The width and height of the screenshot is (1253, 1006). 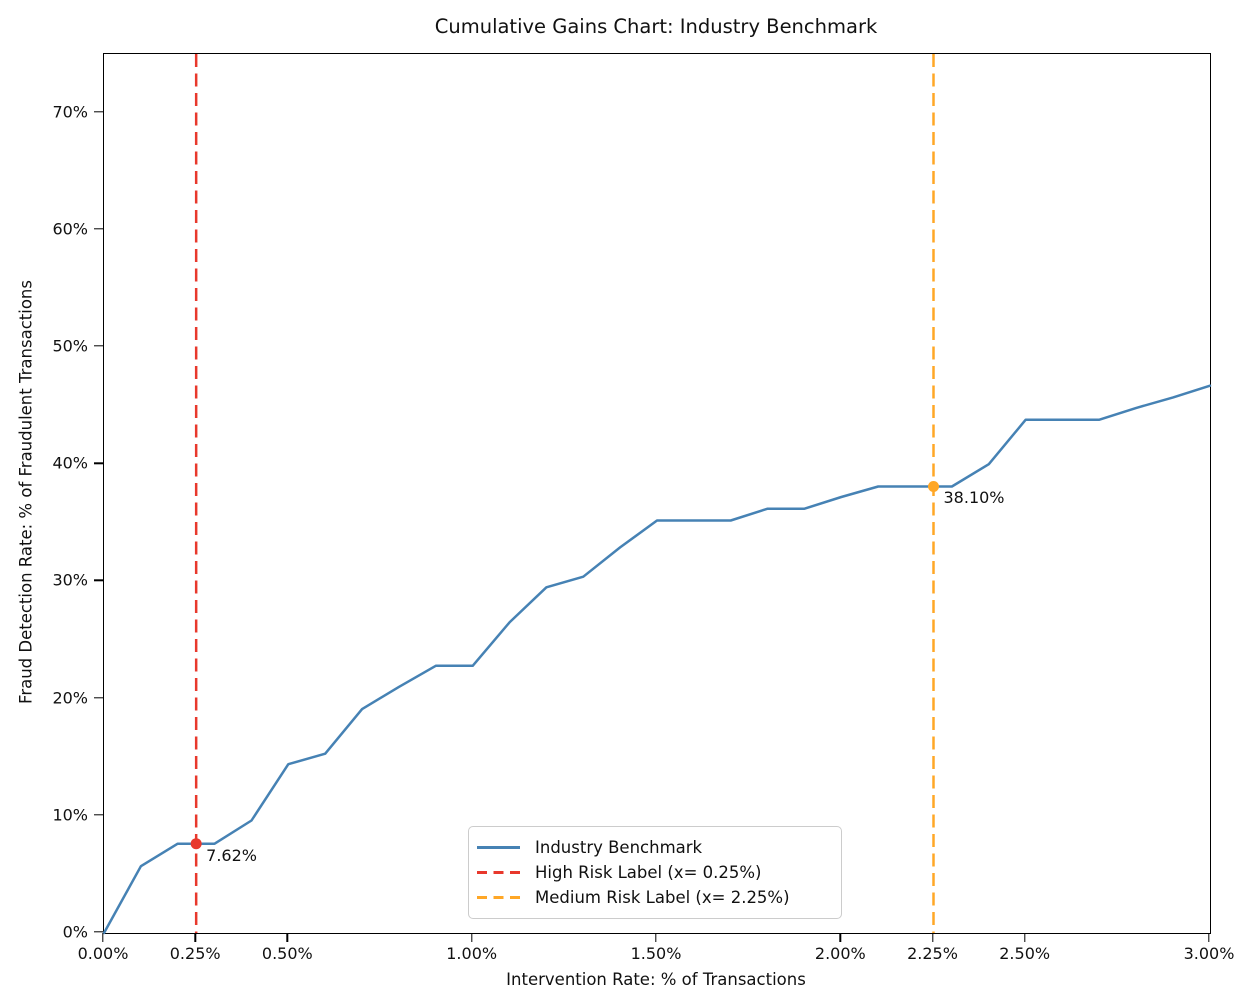 I want to click on legend-label: High Risk Label (x= 0.25%), so click(x=648, y=872).